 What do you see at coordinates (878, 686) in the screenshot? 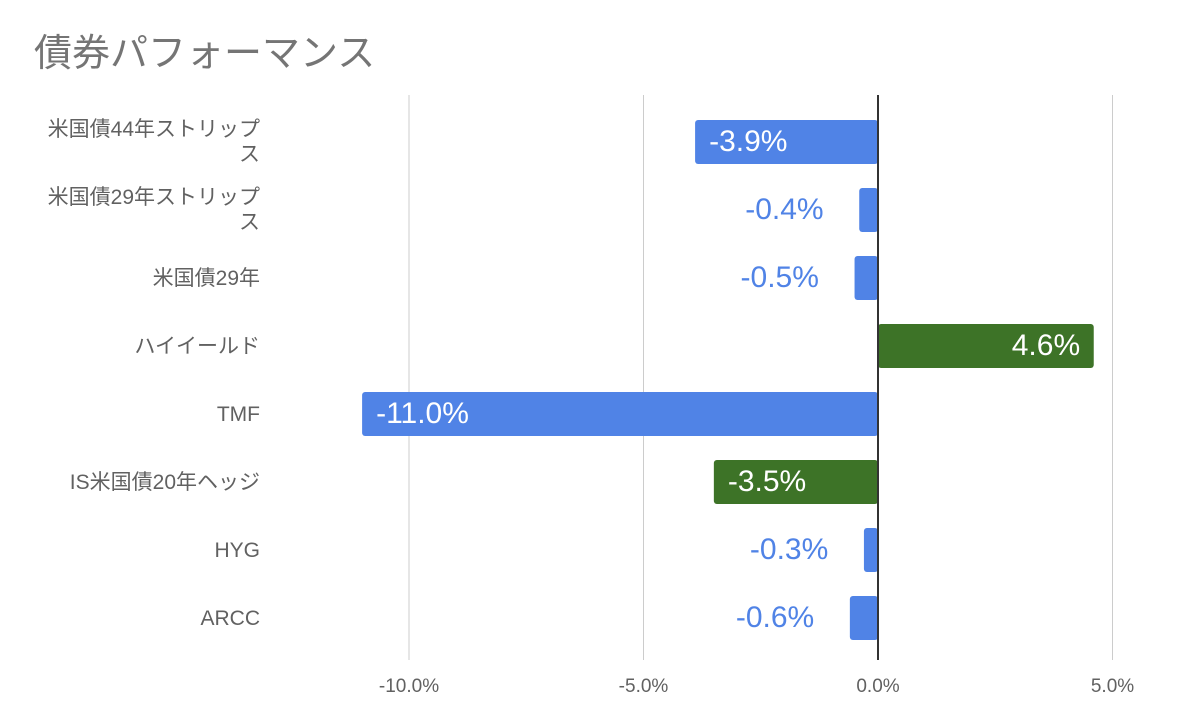
I see `x-tick-label: 0.0%` at bounding box center [878, 686].